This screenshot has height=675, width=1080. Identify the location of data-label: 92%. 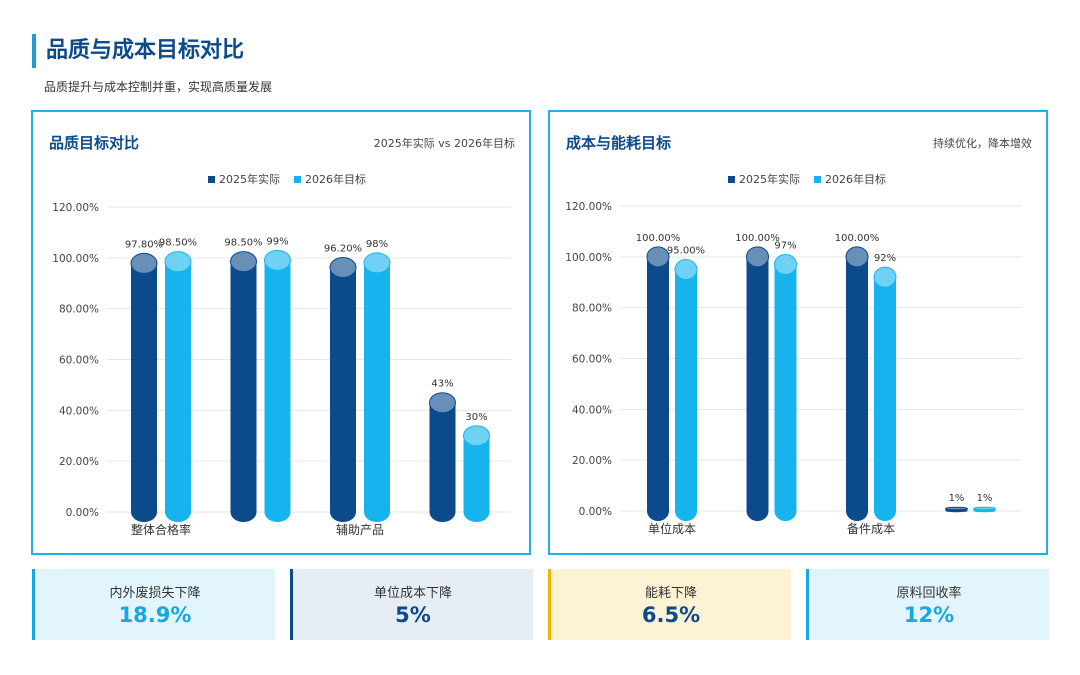
(885, 258).